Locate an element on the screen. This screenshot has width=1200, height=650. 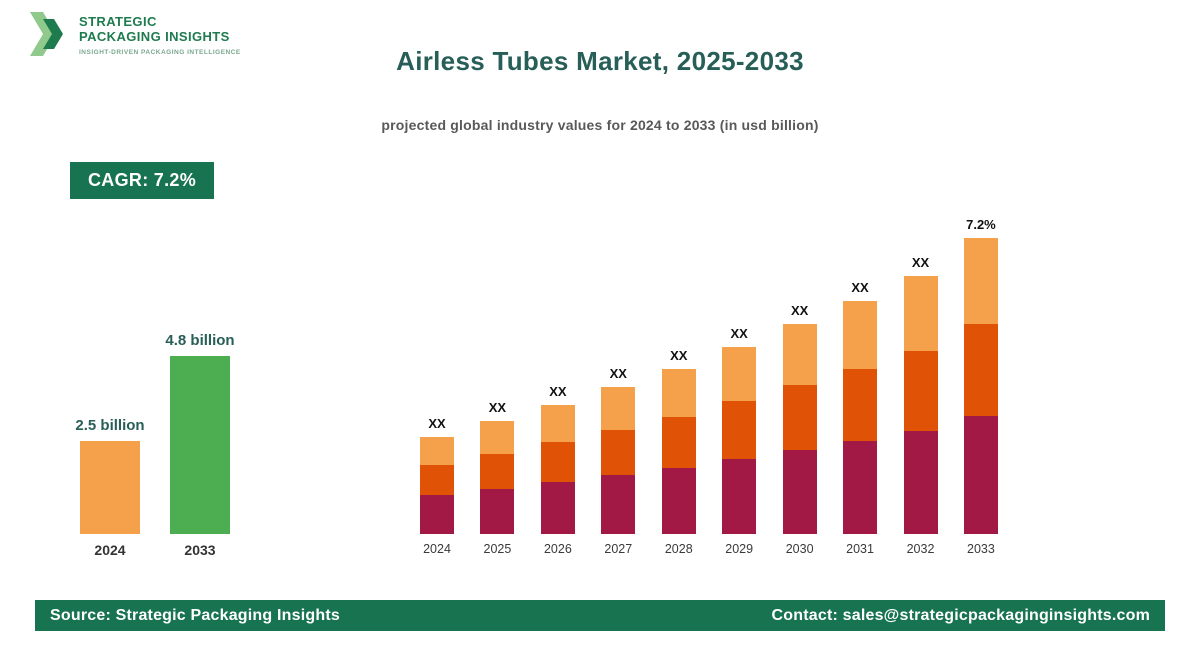
bar-stack-2027 is located at coordinates (618, 460).